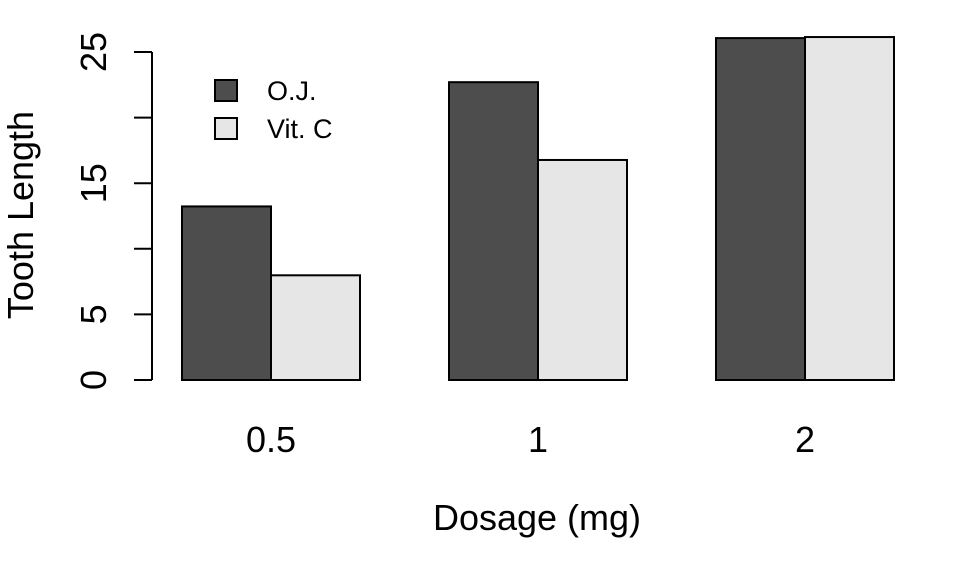 Image resolution: width=960 pixels, height=576 pixels. Describe the element at coordinates (537, 517) in the screenshot. I see `x-axis-title: Dosage (mg)` at that location.